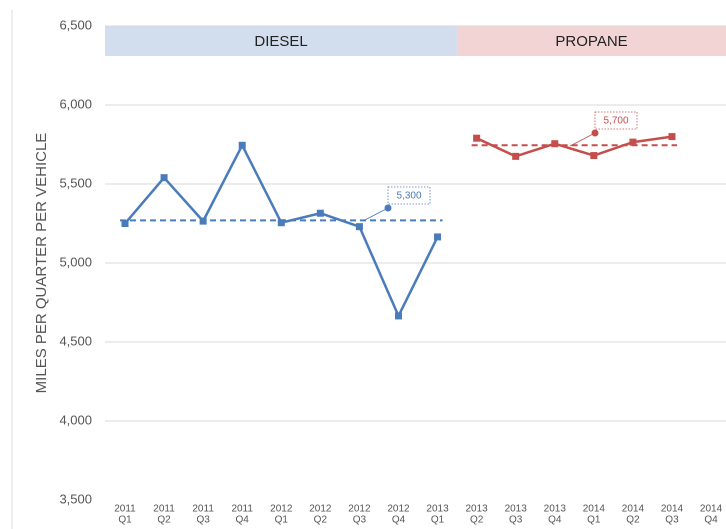 The height and width of the screenshot is (529, 726). I want to click on callout-label: 5,300, so click(408, 196).